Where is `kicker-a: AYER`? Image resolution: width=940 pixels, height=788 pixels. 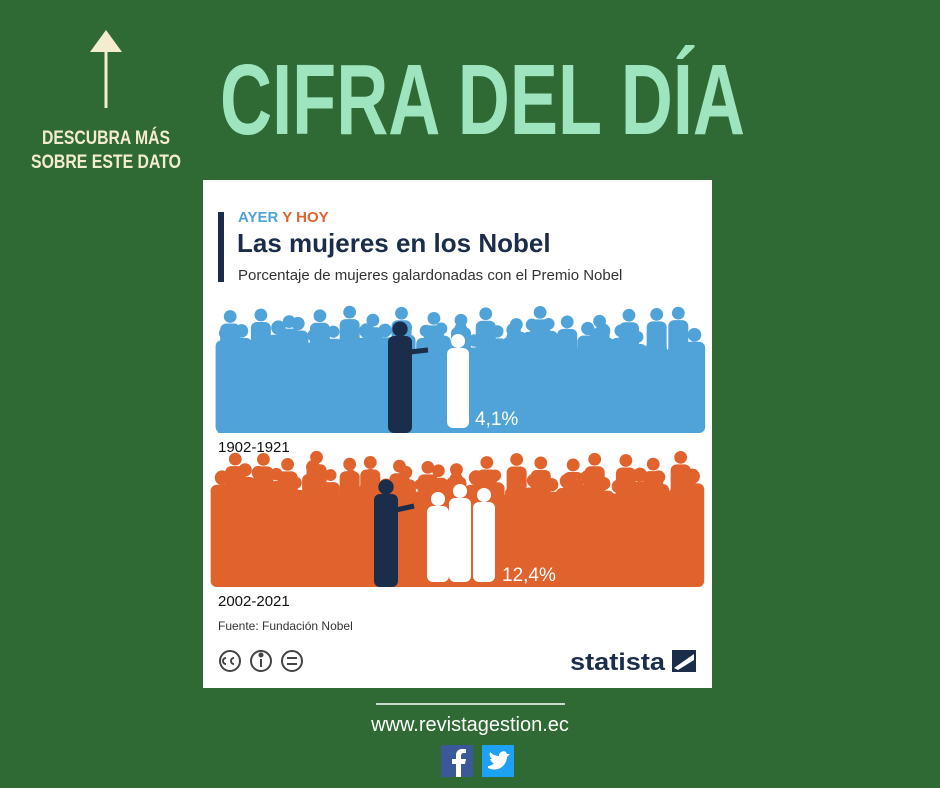
kicker-a: AYER is located at coordinates (258, 217).